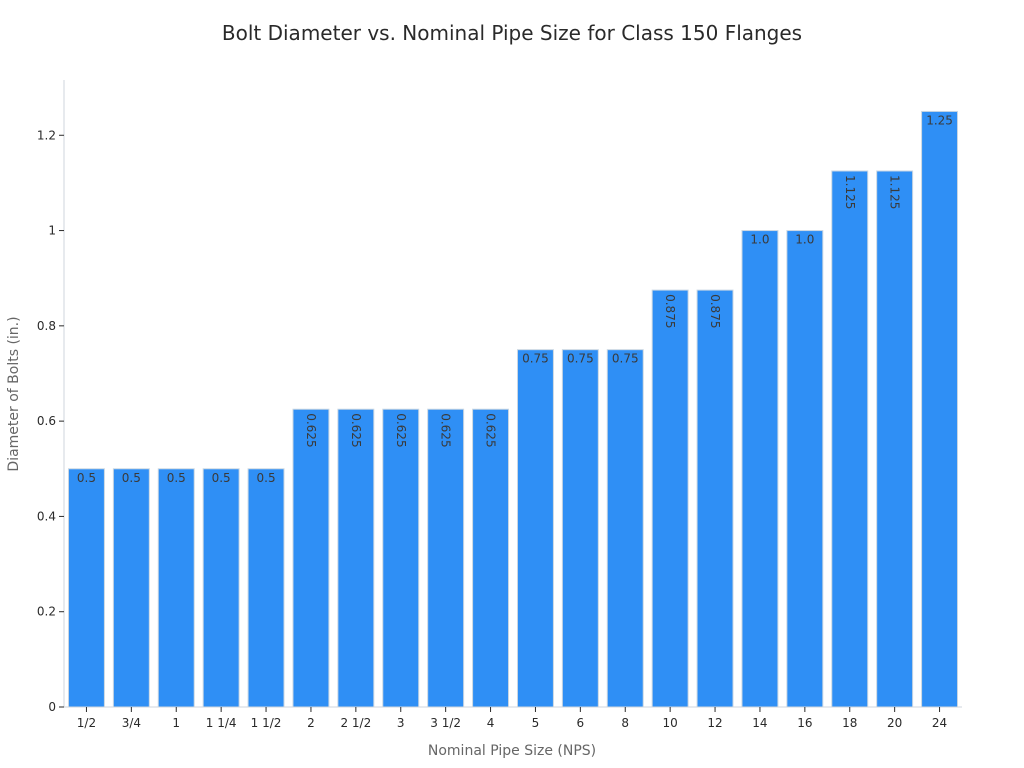 This screenshot has height=768, width=1024. Describe the element at coordinates (46, 135) in the screenshot. I see `y-tick-label: 1.2` at that location.